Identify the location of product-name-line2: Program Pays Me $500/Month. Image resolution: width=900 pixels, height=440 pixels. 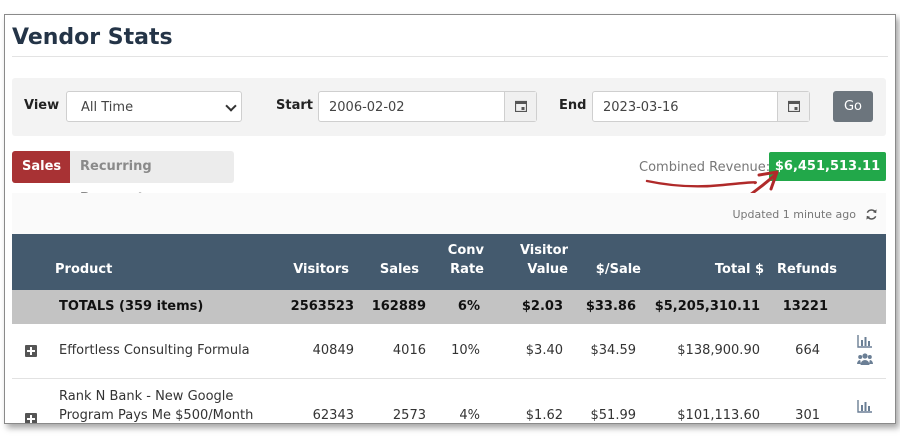
(156, 415).